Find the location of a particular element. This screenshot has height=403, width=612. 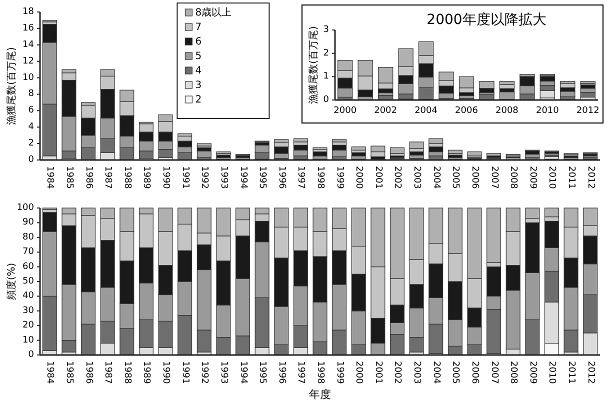

legend-label: 3 is located at coordinates (198, 85).